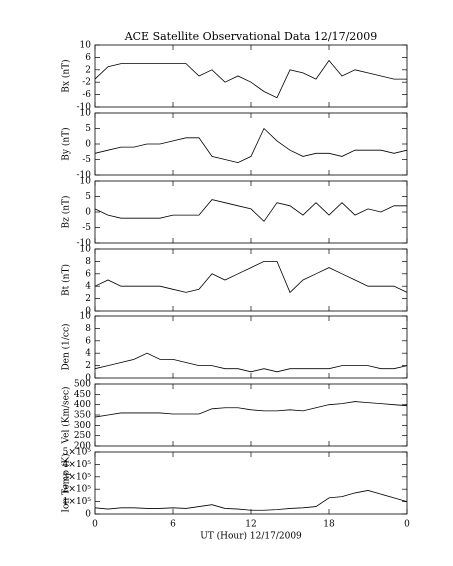  Describe the element at coordinates (66, 75) in the screenshot. I see `y-axis-label: Bx (nT)` at that location.